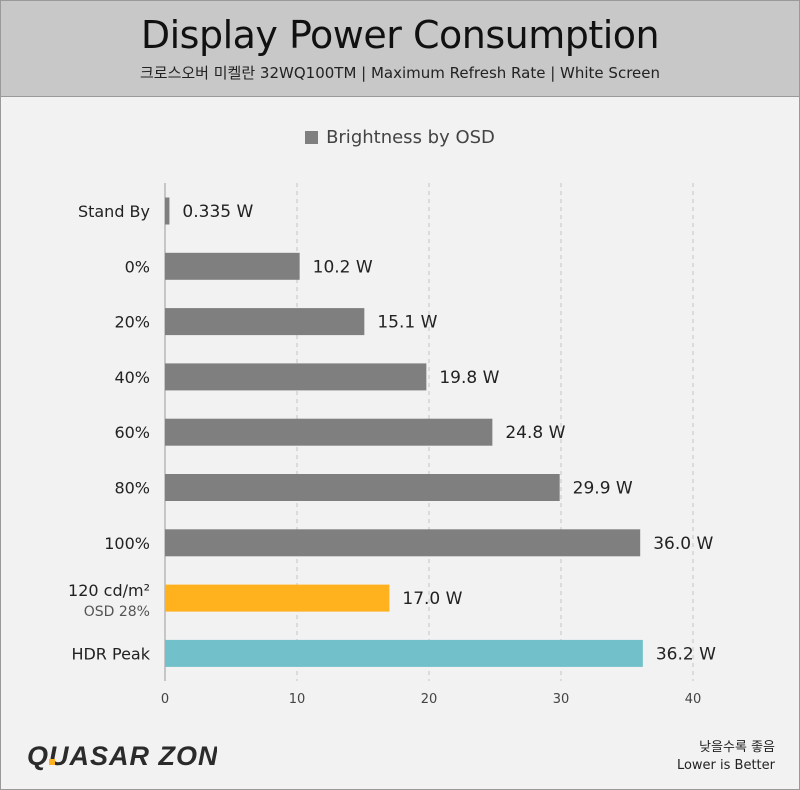 The width and height of the screenshot is (800, 790). What do you see at coordinates (693, 699) in the screenshot?
I see `x-tick-label: 40` at bounding box center [693, 699].